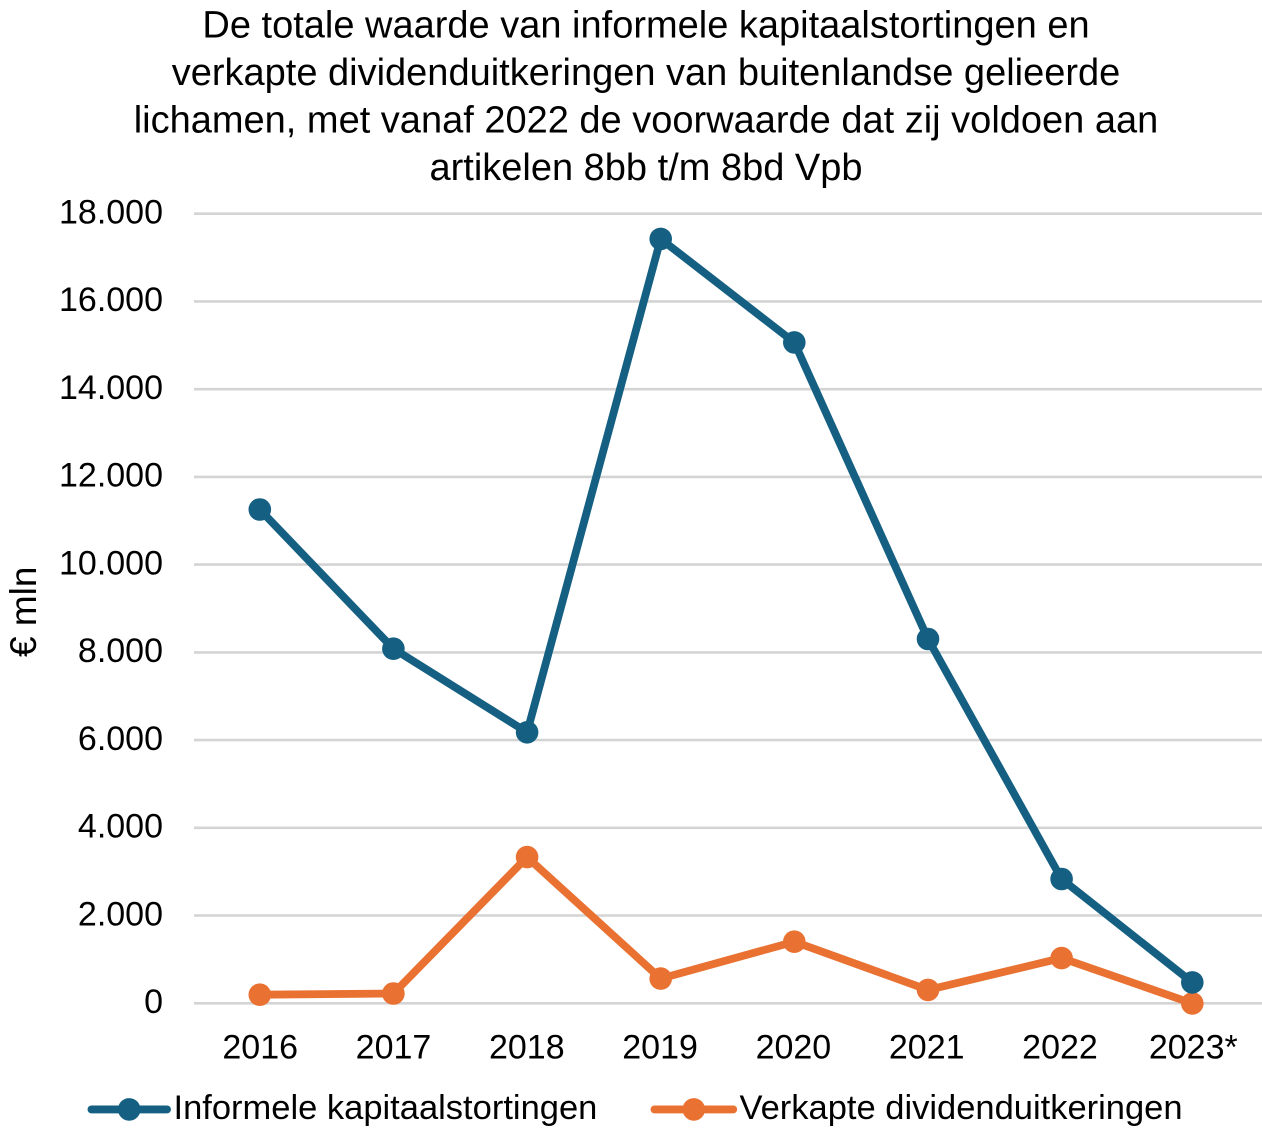  What do you see at coordinates (111, 213) in the screenshot?
I see `svg-text: 18.000` at bounding box center [111, 213].